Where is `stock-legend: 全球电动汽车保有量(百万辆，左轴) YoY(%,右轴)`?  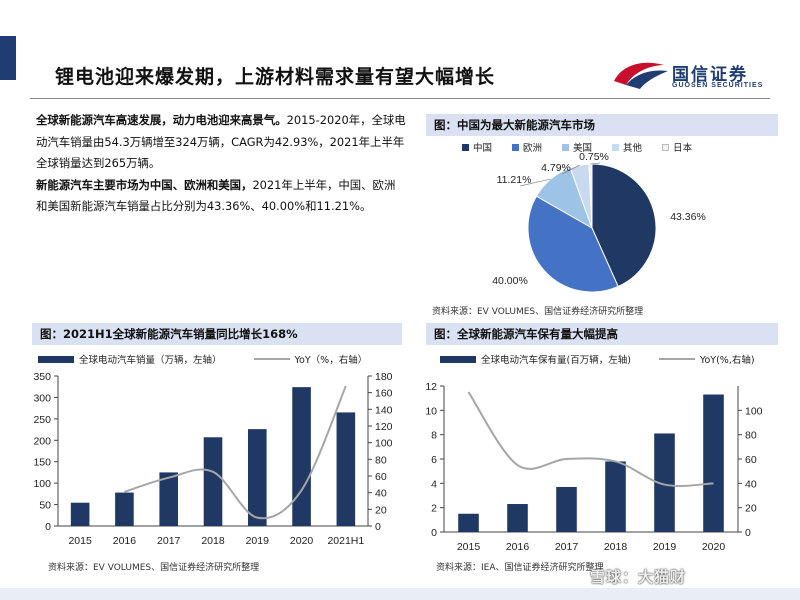
stock-legend: 全球电动汽车保有量(百万辆，左轴) YoY(%,右轴) is located at coordinates (597, 359).